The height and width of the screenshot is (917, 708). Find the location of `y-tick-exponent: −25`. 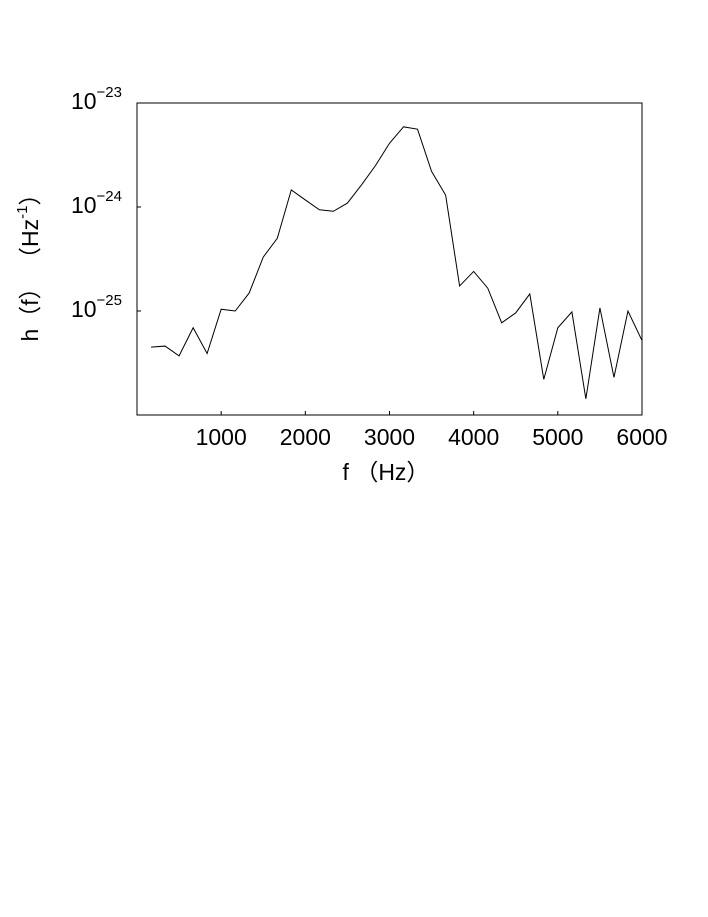

y-tick-exponent: −25 is located at coordinates (109, 300).